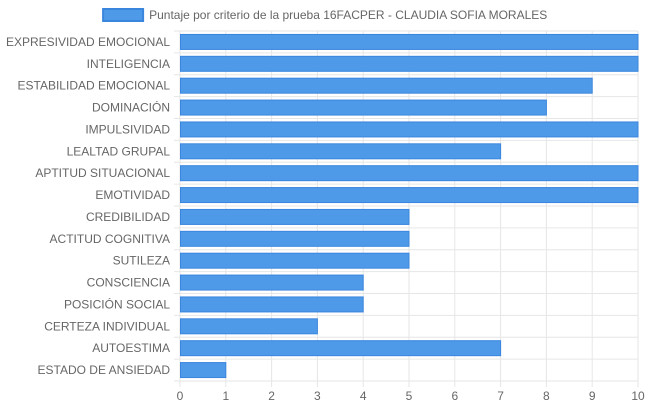  What do you see at coordinates (88, 42) in the screenshot?
I see `y-category-label: EXPRESIVIDAD EMOCIONAL` at bounding box center [88, 42].